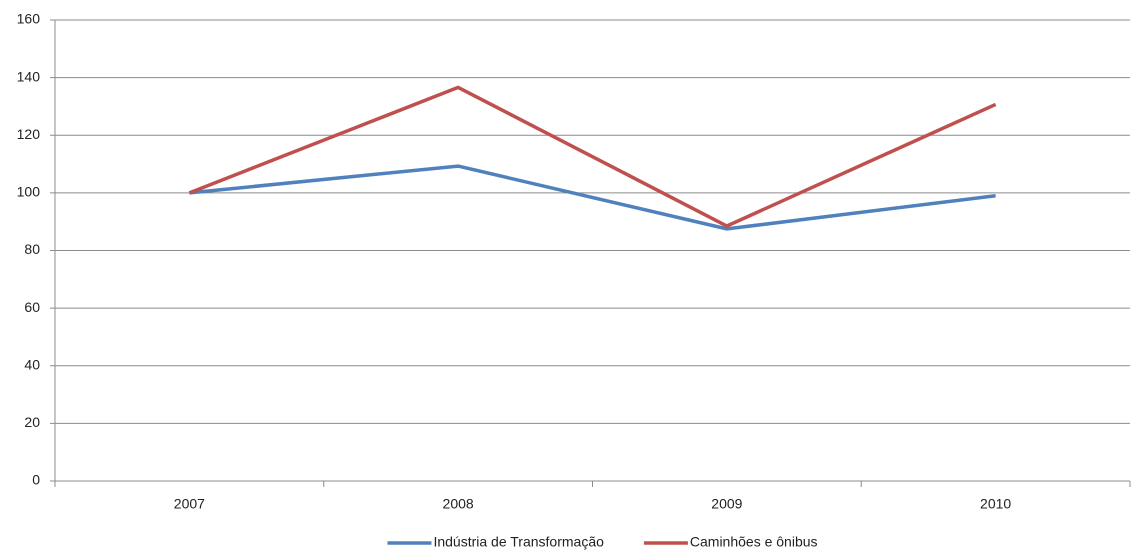 The width and height of the screenshot is (1131, 553). What do you see at coordinates (32, 307) in the screenshot?
I see `y-tick-label: 60` at bounding box center [32, 307].